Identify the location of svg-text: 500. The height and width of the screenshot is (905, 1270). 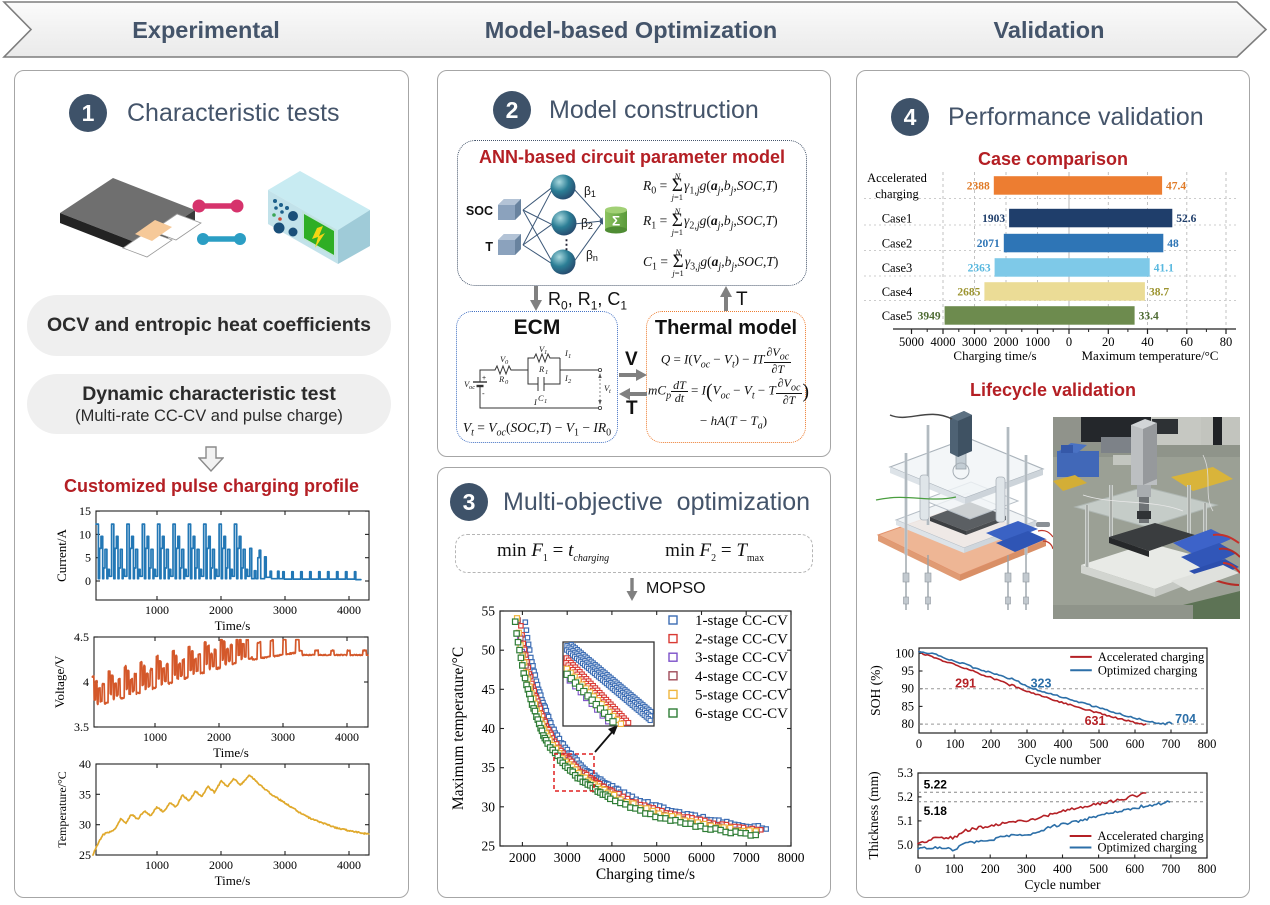
(1099, 744).